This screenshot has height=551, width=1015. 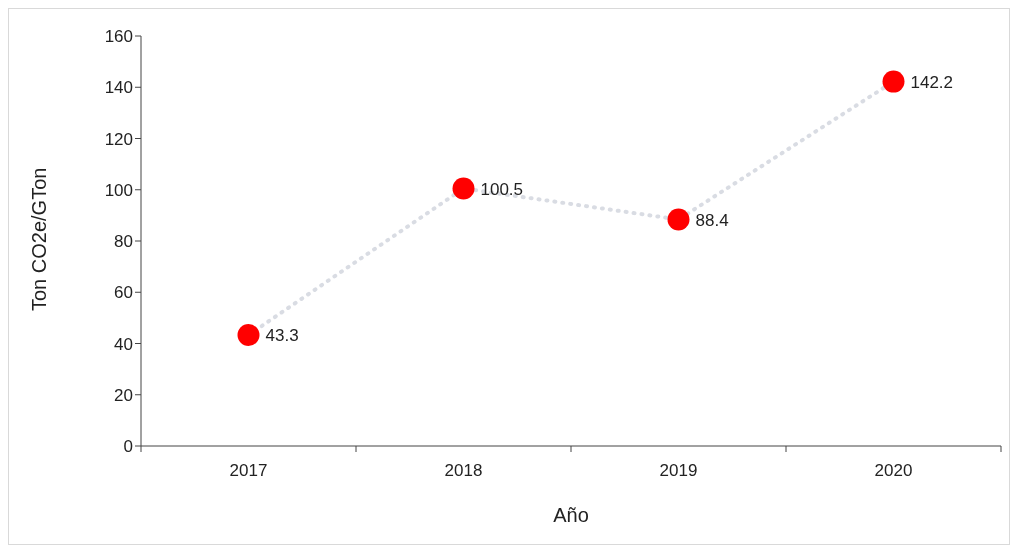 What do you see at coordinates (678, 470) in the screenshot?
I see `x-tick-label: 2019` at bounding box center [678, 470].